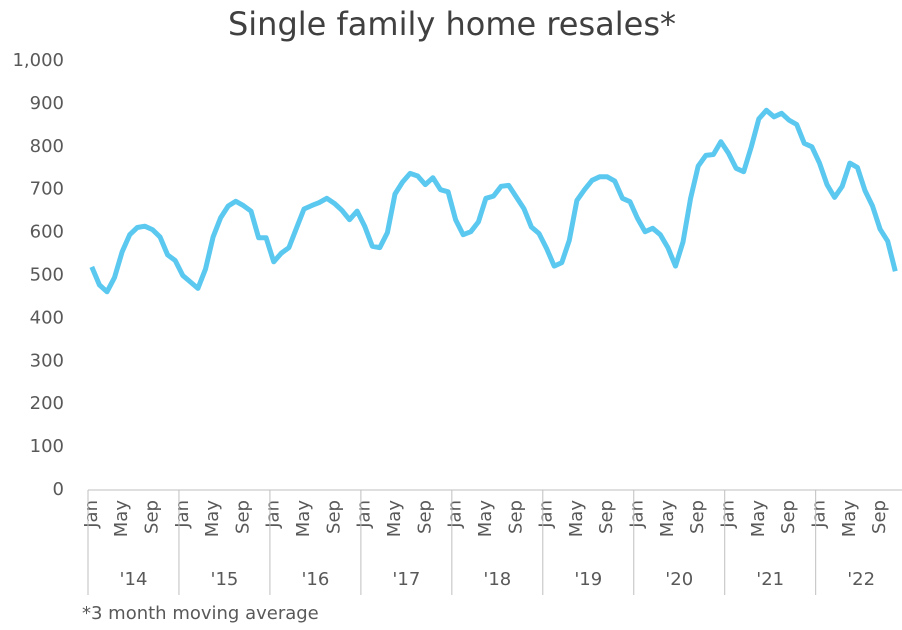  Describe the element at coordinates (47, 146) in the screenshot. I see `y-tick-label: 800` at that location.